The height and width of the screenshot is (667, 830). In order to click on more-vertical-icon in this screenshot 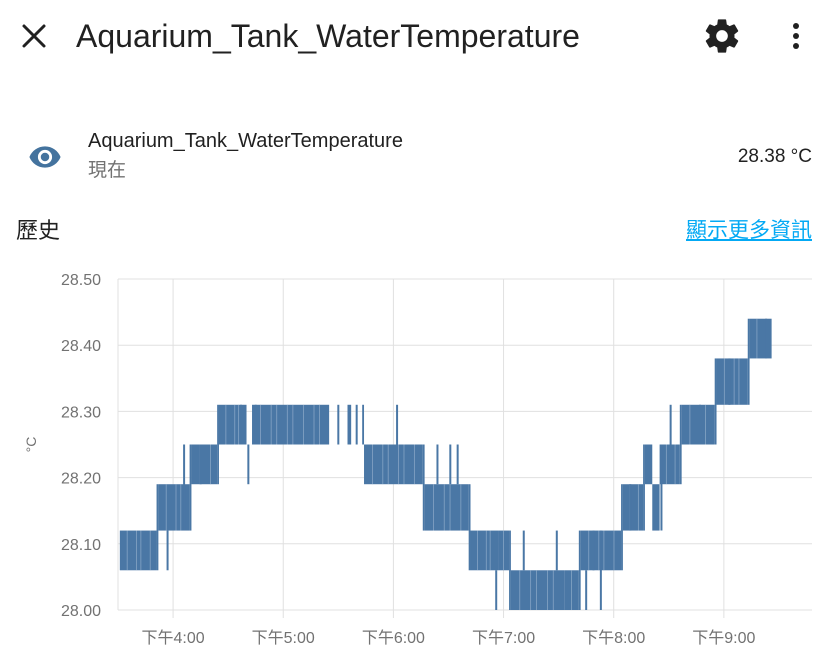, I will do `click(796, 36)`.